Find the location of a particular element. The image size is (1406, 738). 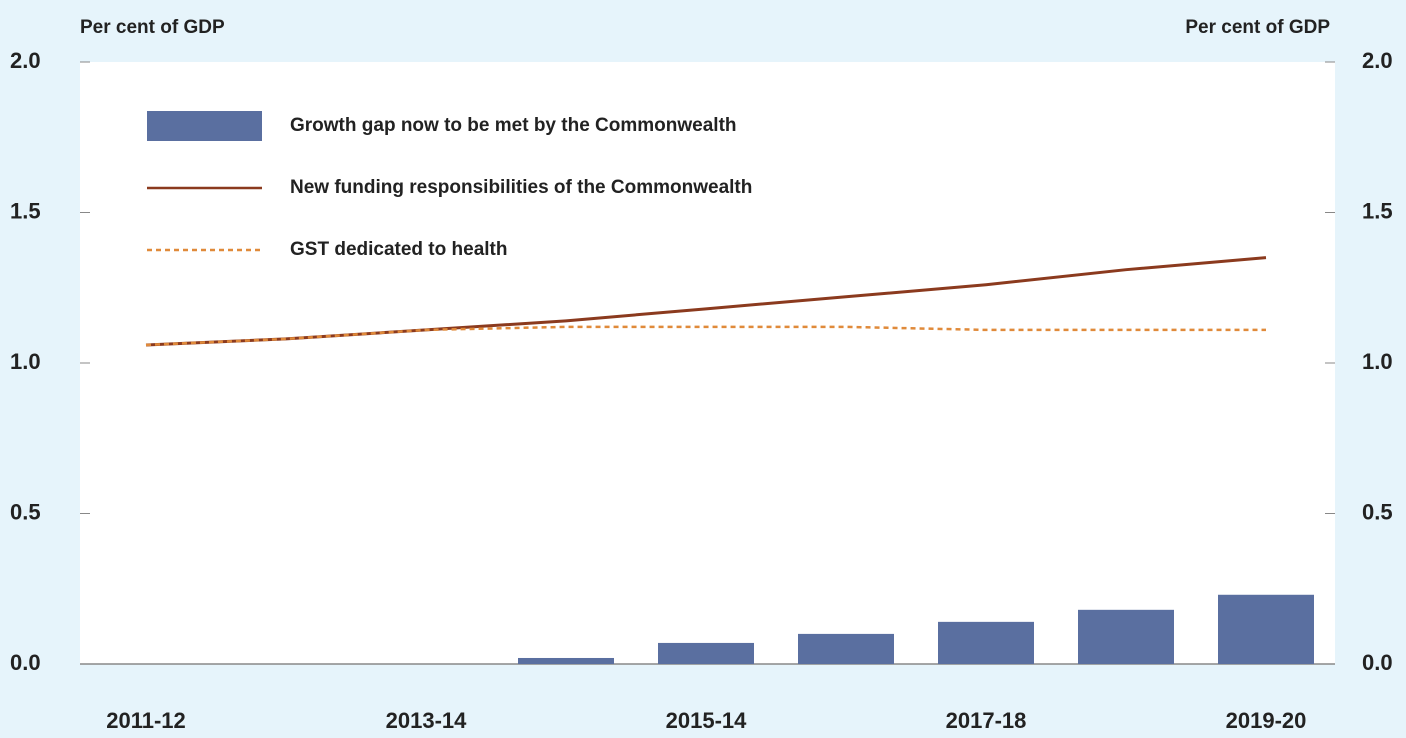

y2-tick-label: 0.5 is located at coordinates (1377, 511).